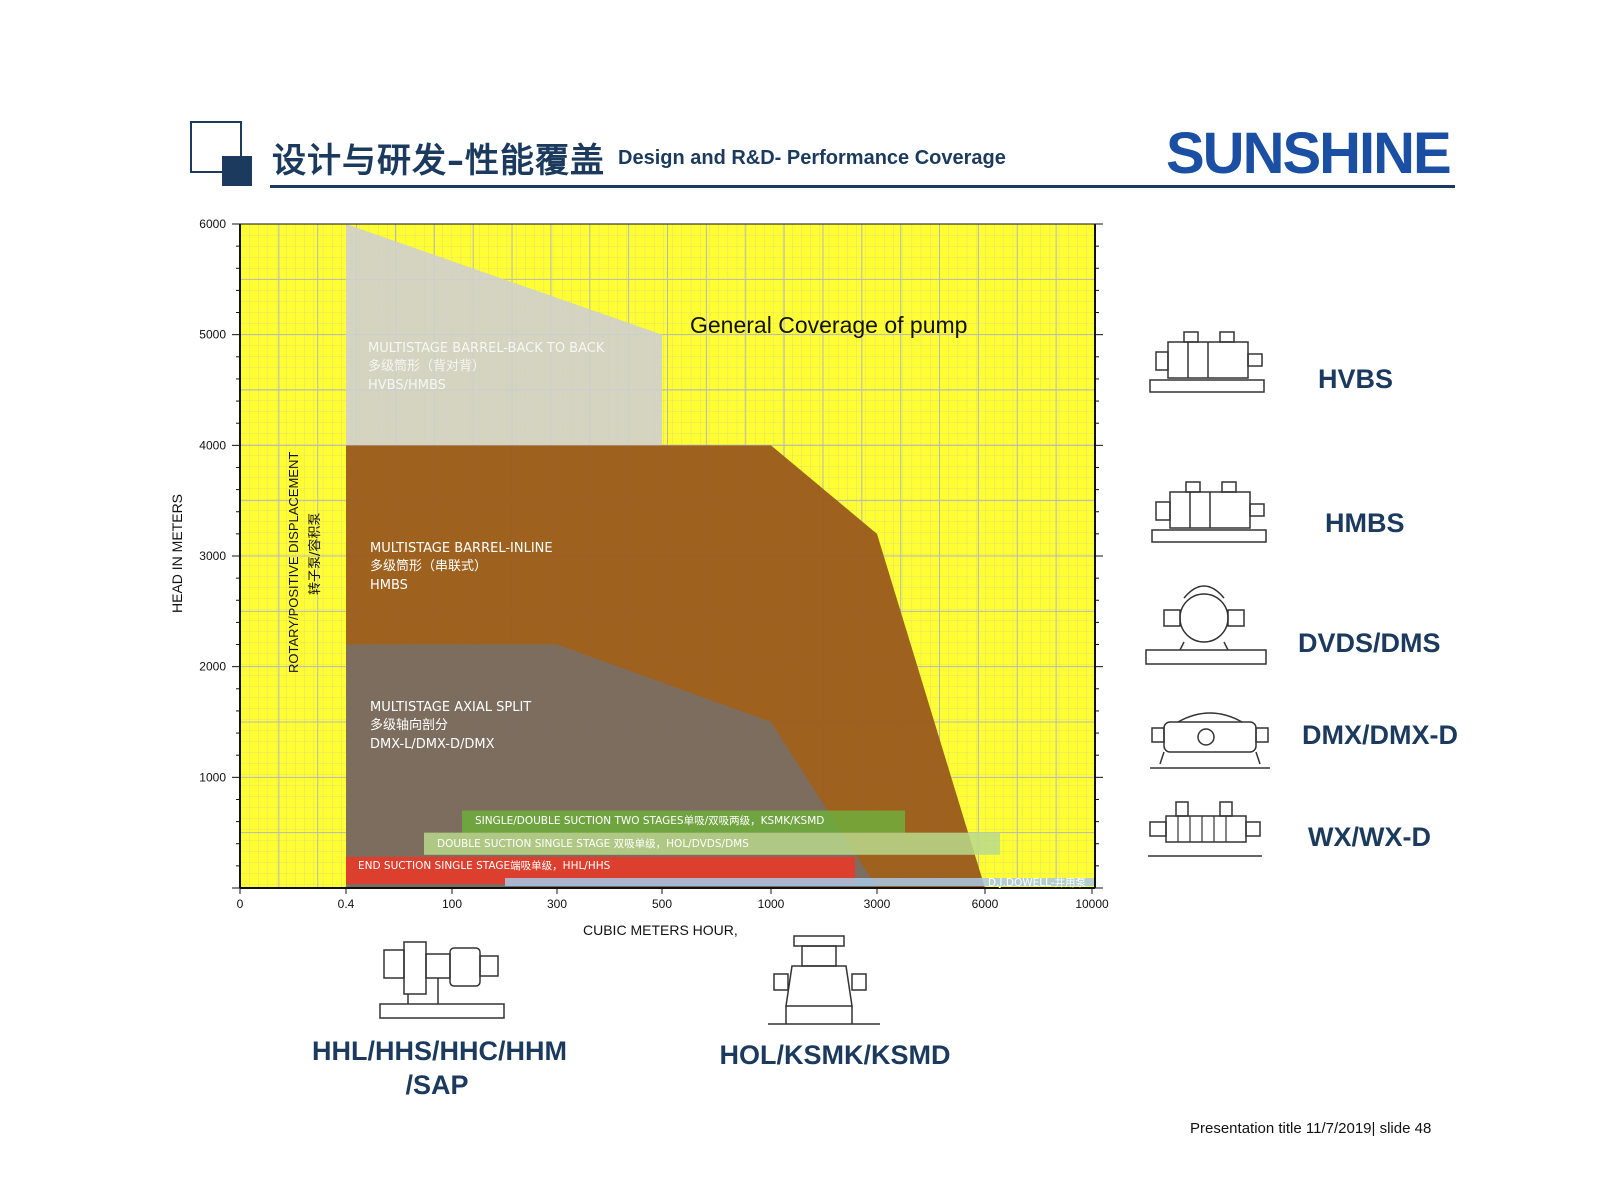 This screenshot has height=1196, width=1600. What do you see at coordinates (212, 445) in the screenshot?
I see `y-tick-label: 4000` at bounding box center [212, 445].